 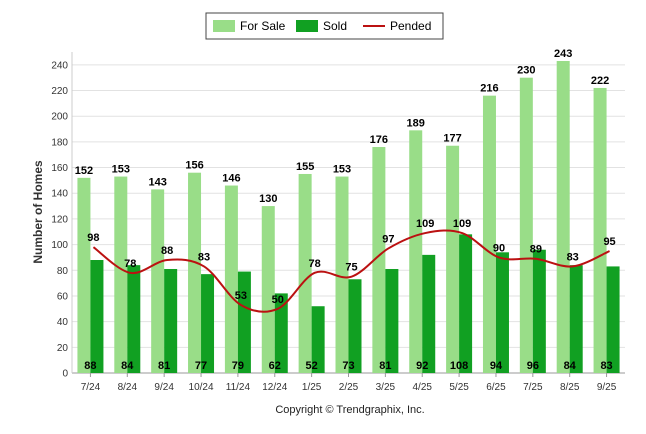 What do you see at coordinates (201, 387) in the screenshot?
I see `x-tick-label: 10/24` at bounding box center [201, 387].